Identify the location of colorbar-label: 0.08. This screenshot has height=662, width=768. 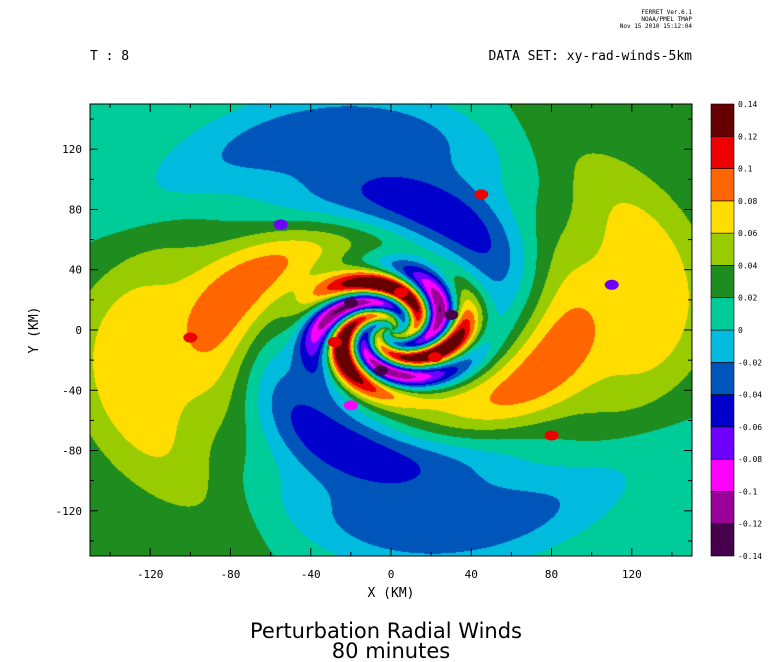
(747, 201).